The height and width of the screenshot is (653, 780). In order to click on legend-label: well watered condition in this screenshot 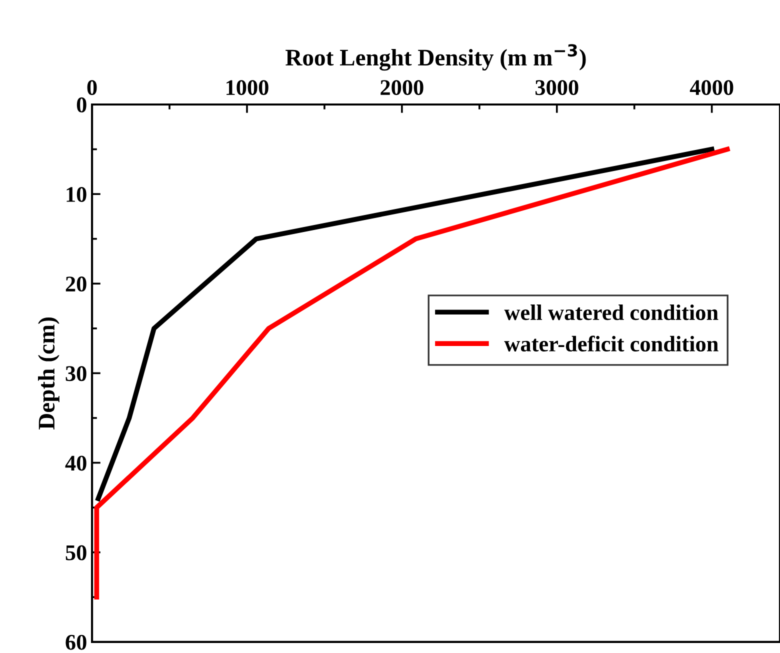, I will do `click(611, 312)`.